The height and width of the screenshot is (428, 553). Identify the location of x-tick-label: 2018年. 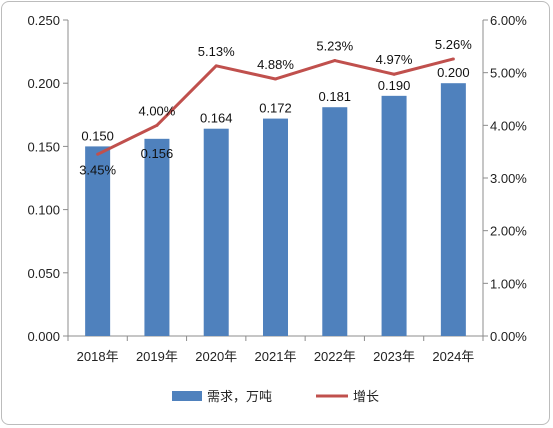
(98, 356).